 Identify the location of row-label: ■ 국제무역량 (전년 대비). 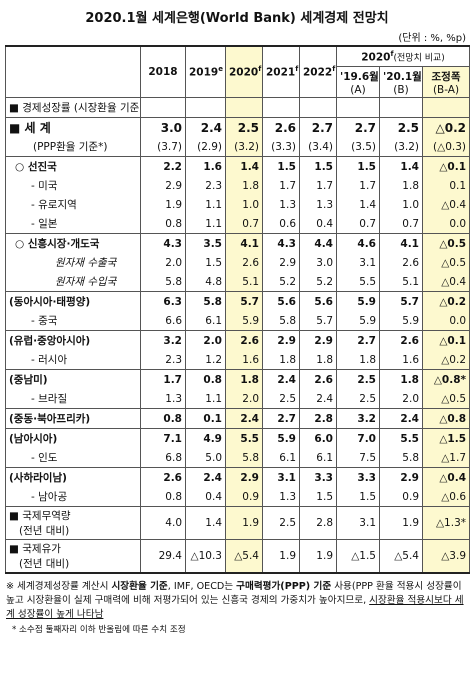
(73, 523).